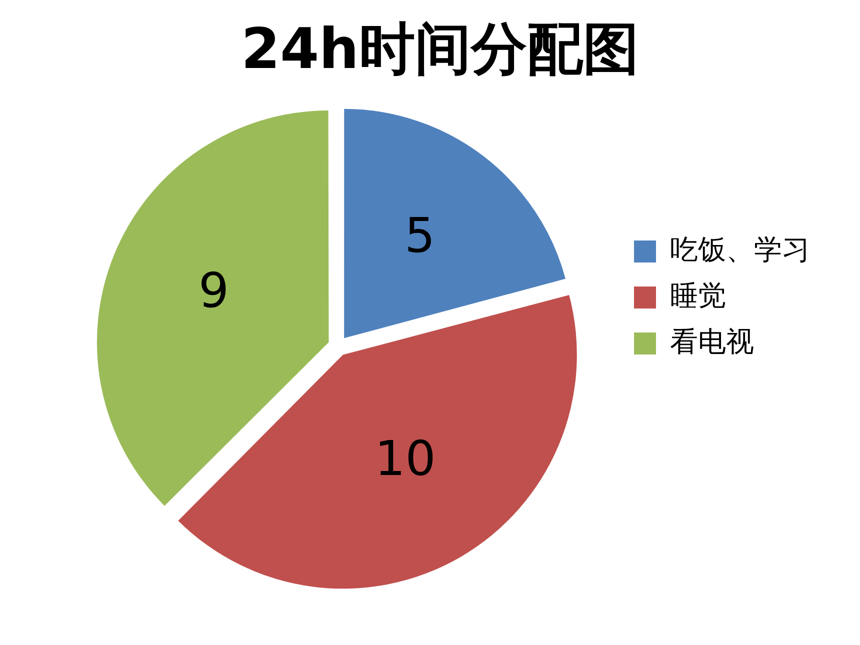 The image size is (860, 645). Describe the element at coordinates (740, 249) in the screenshot. I see `legend-label: 吃饭、学习` at that location.